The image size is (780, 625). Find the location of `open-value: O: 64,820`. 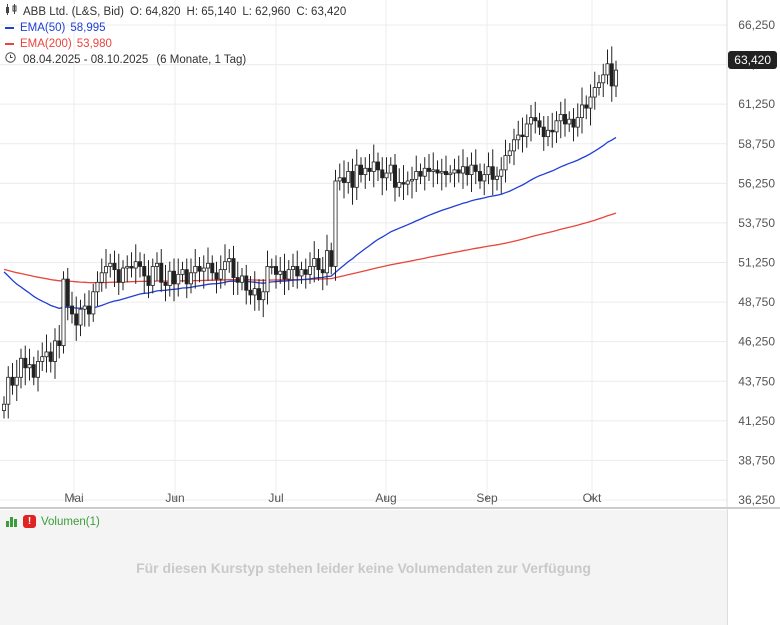

open-value: O: 64,820 is located at coordinates (155, 12).